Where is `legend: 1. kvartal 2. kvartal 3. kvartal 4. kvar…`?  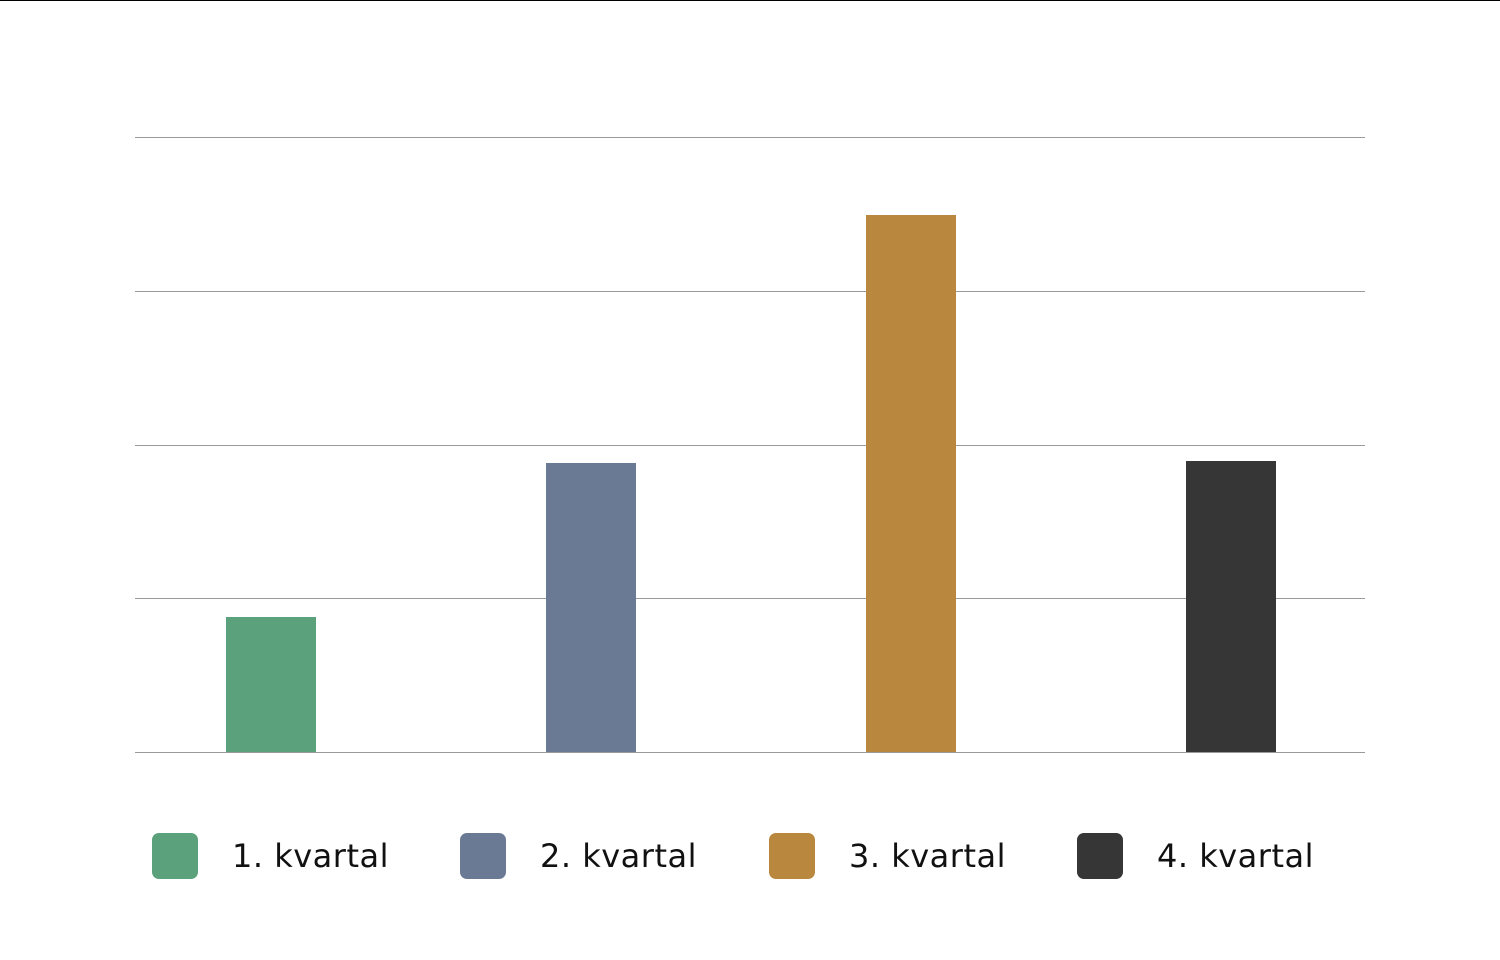
legend: 1. kvartal 2. kvartal 3. kvartal 4. kvar… is located at coordinates (750, 856).